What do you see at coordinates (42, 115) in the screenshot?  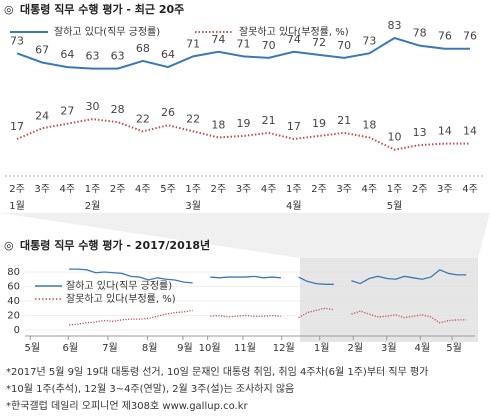 I see `data-label: 24` at bounding box center [42, 115].